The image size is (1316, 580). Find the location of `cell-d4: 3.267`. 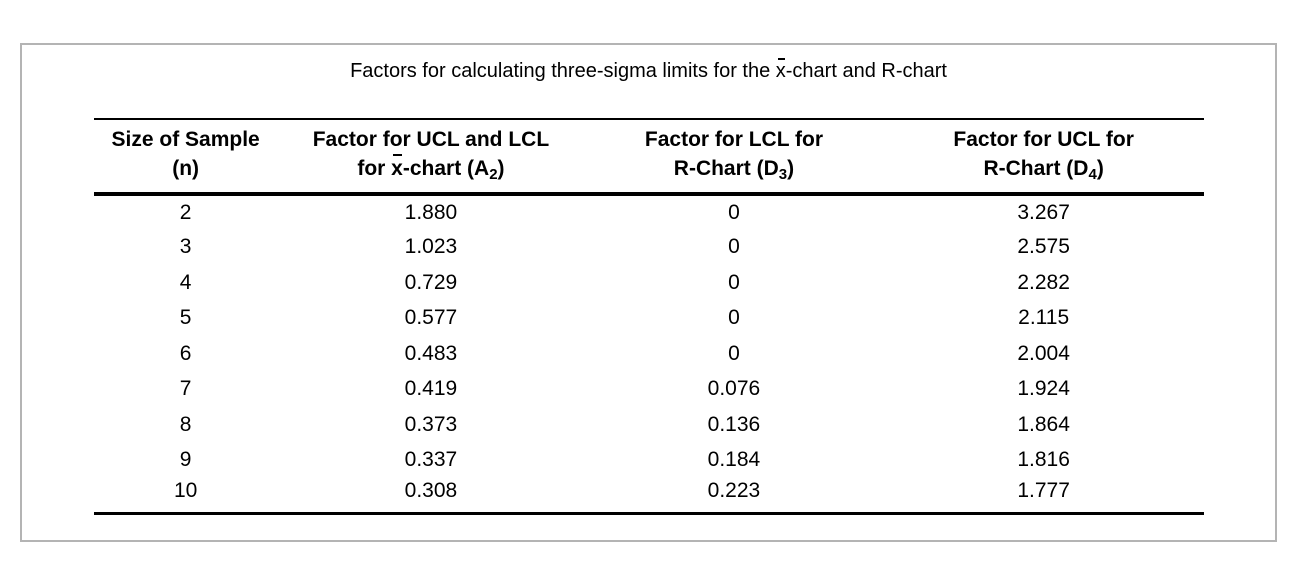

cell-d4: 3.267 is located at coordinates (1043, 212).